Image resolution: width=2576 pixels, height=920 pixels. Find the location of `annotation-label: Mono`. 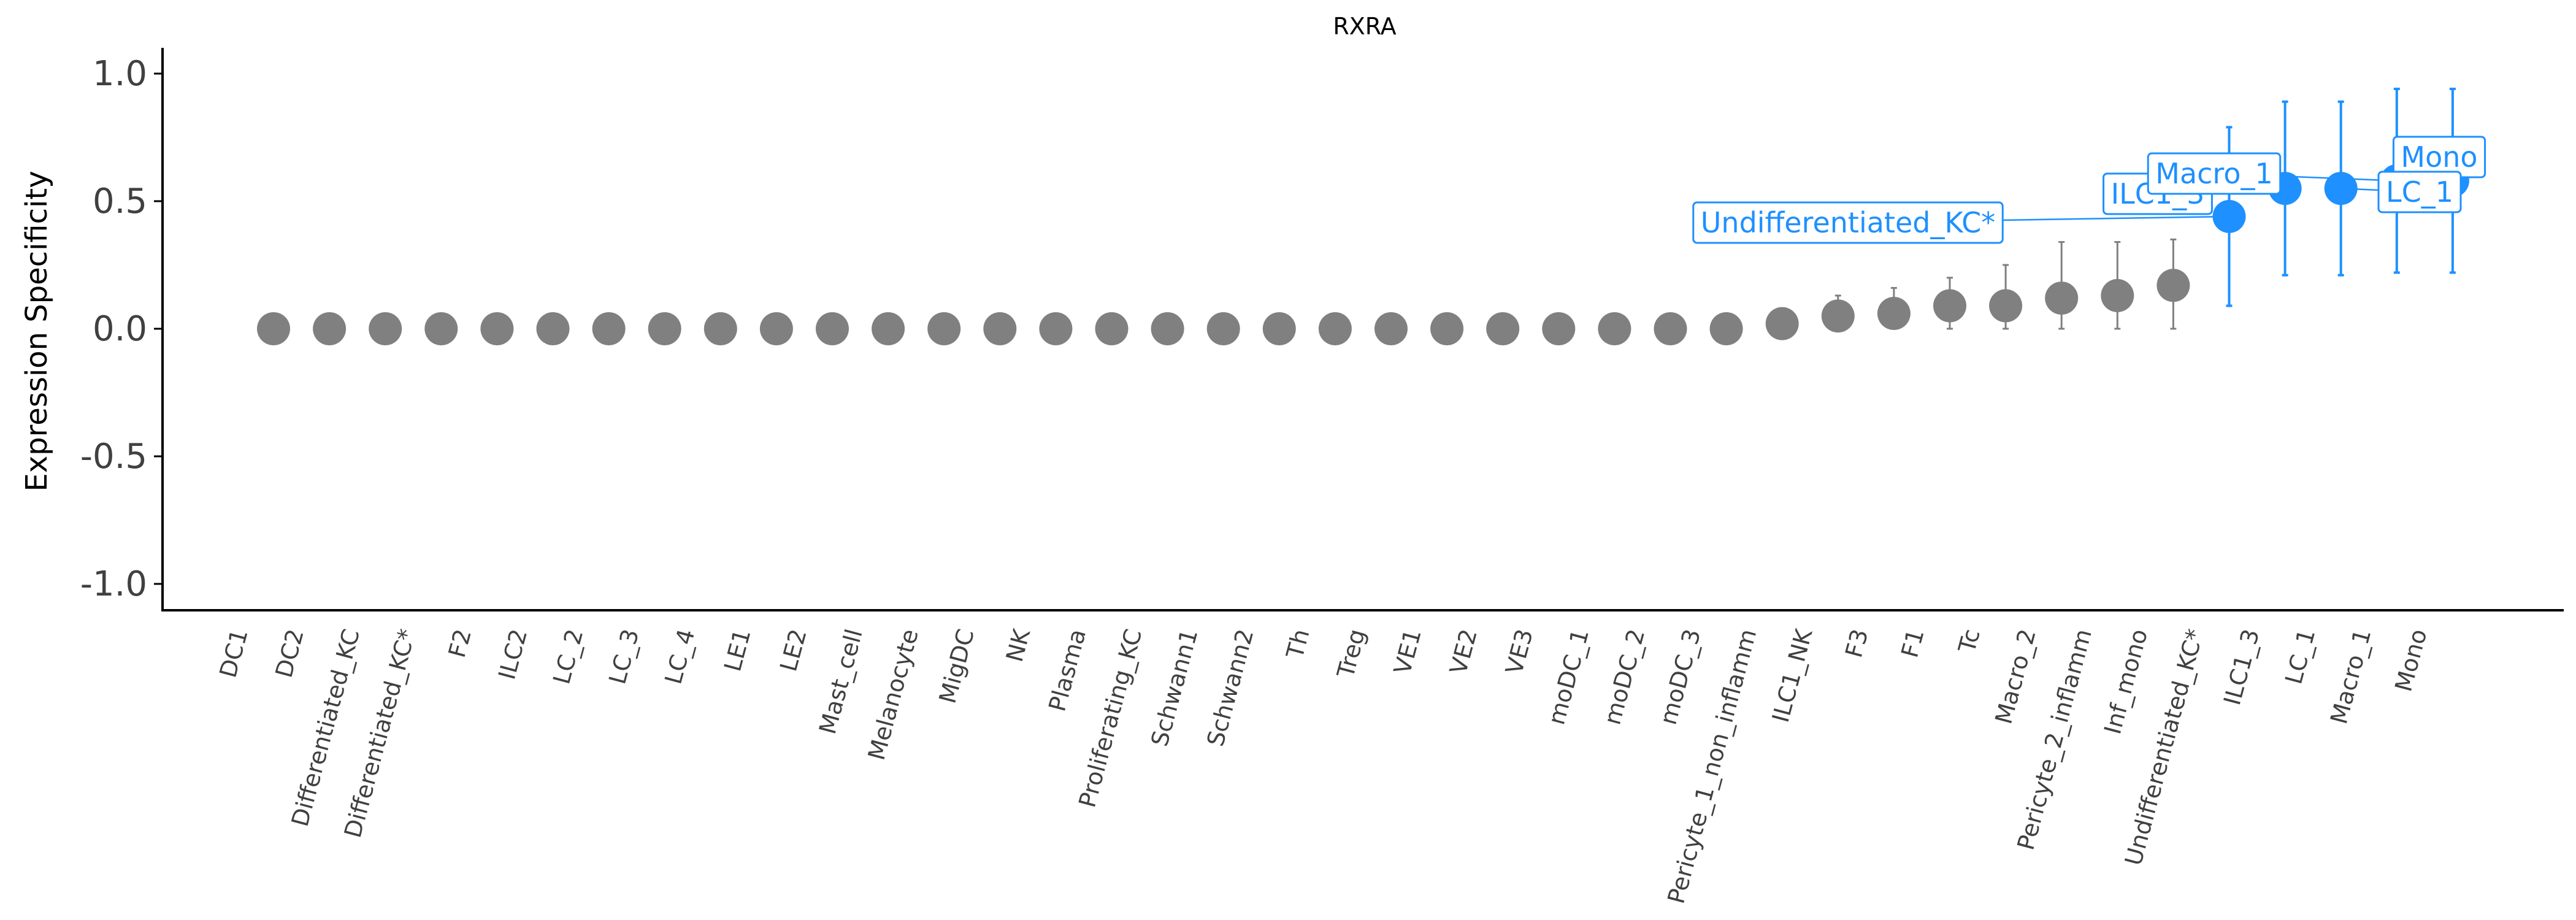

annotation-label: Mono is located at coordinates (2439, 159).